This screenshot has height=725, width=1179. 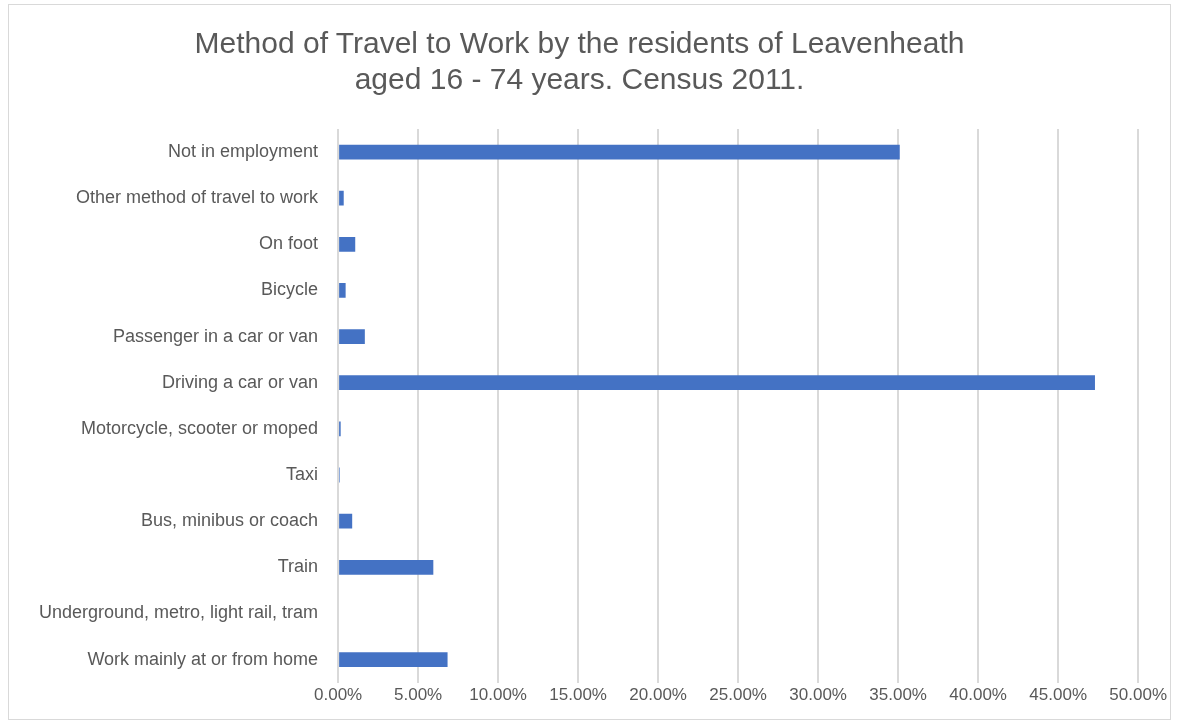 I want to click on x-tick-label: 25.00%, so click(x=738, y=695).